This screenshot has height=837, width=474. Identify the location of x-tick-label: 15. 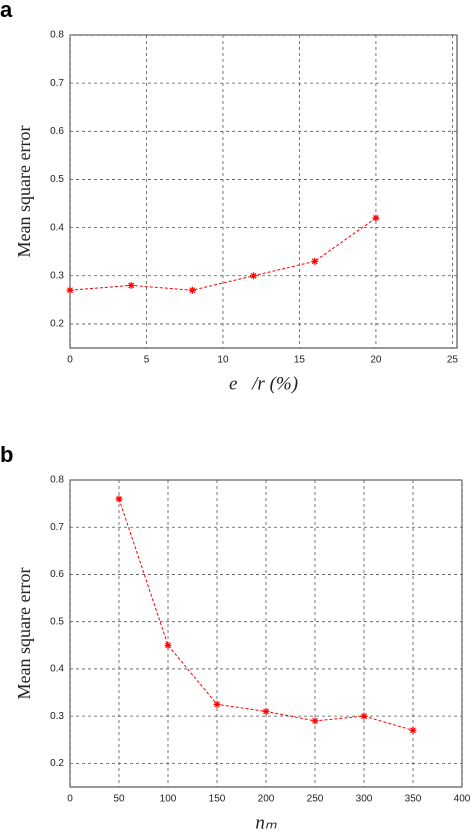
(300, 360).